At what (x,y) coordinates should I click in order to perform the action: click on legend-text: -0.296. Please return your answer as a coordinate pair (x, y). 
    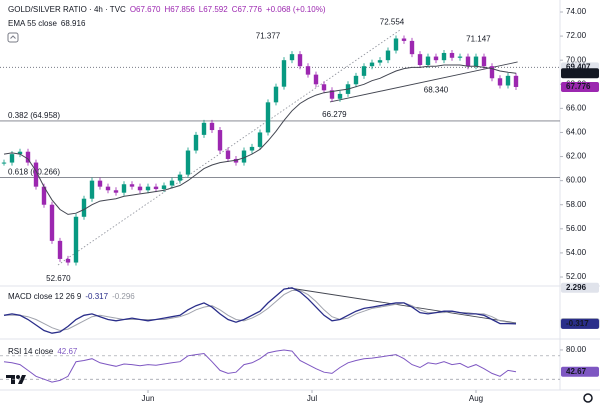
    Looking at the image, I should click on (123, 296).